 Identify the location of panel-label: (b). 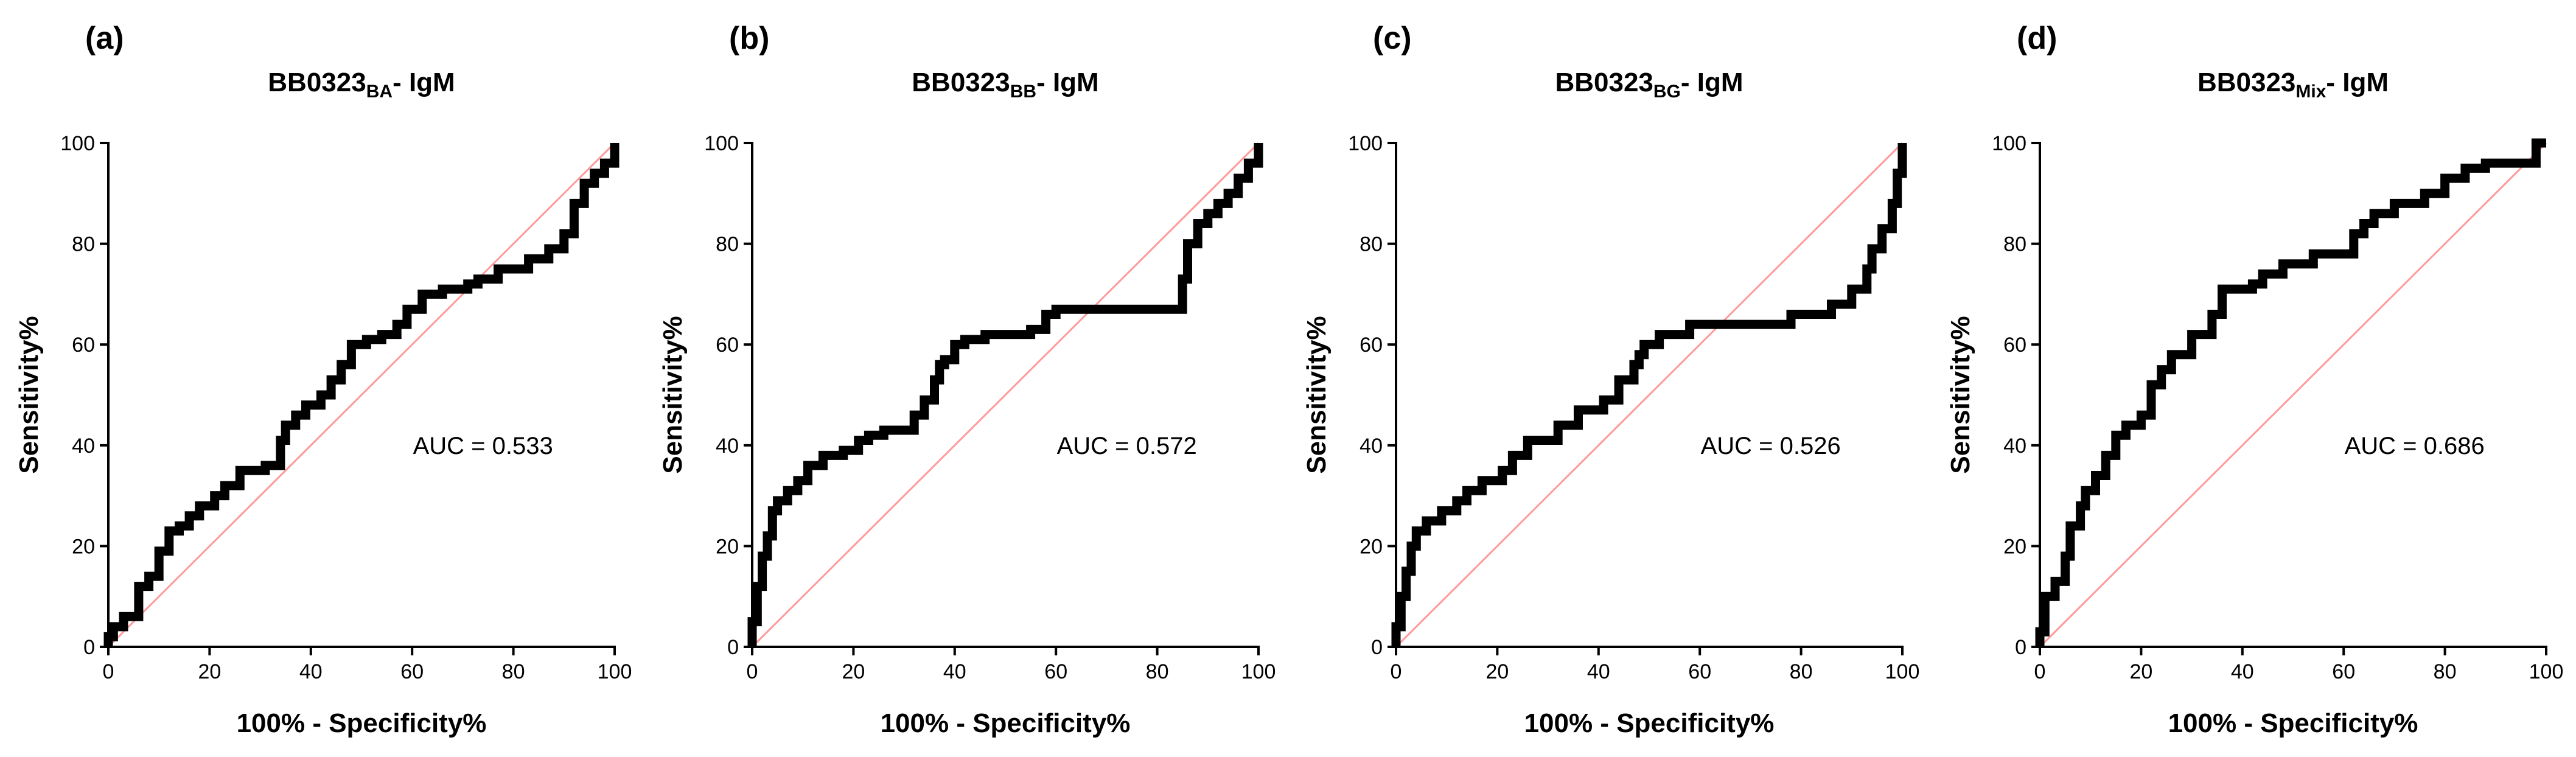
(749, 38).